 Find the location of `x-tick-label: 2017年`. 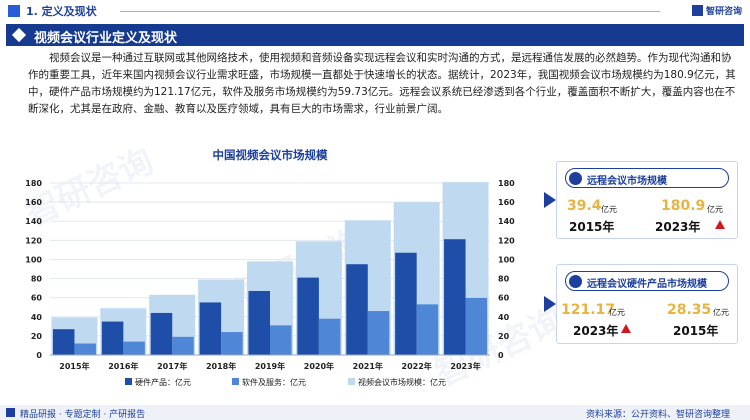

x-tick-label: 2017年 is located at coordinates (172, 366).